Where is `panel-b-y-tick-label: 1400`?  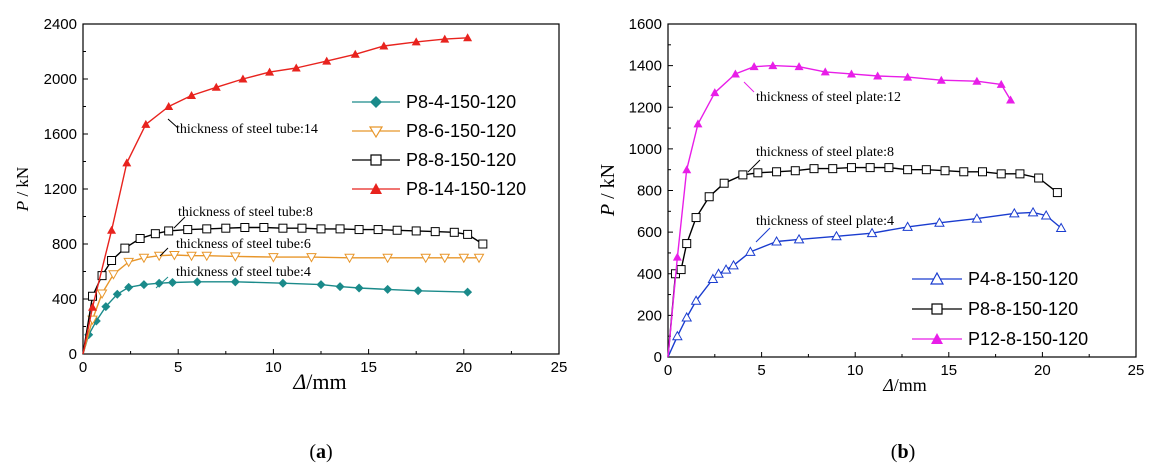 panel-b-y-tick-label: 1400 is located at coordinates (645, 66).